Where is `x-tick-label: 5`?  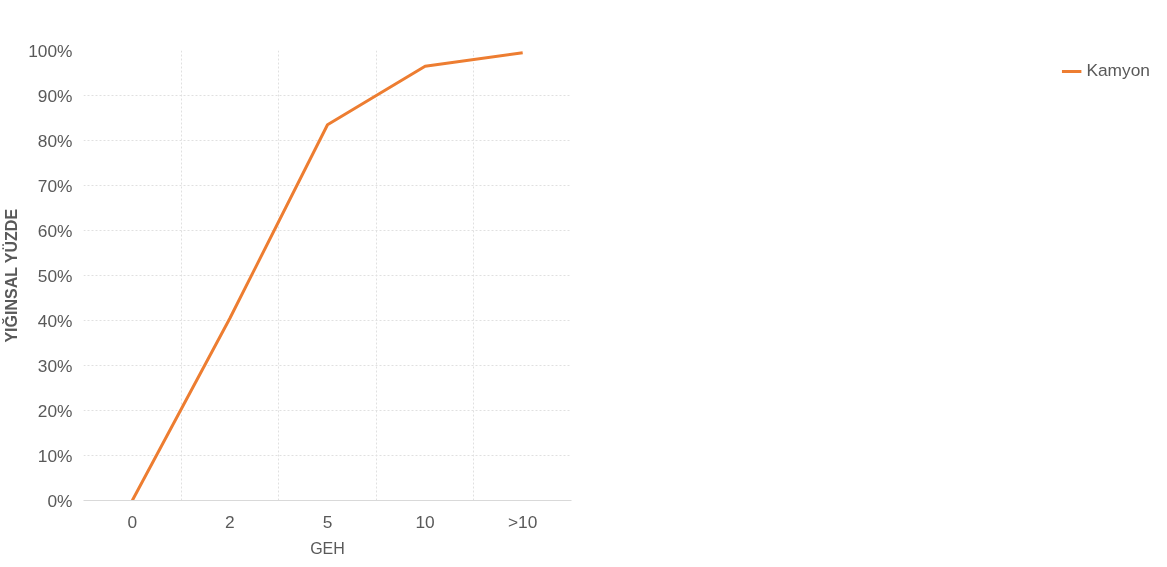
x-tick-label: 5 is located at coordinates (327, 521).